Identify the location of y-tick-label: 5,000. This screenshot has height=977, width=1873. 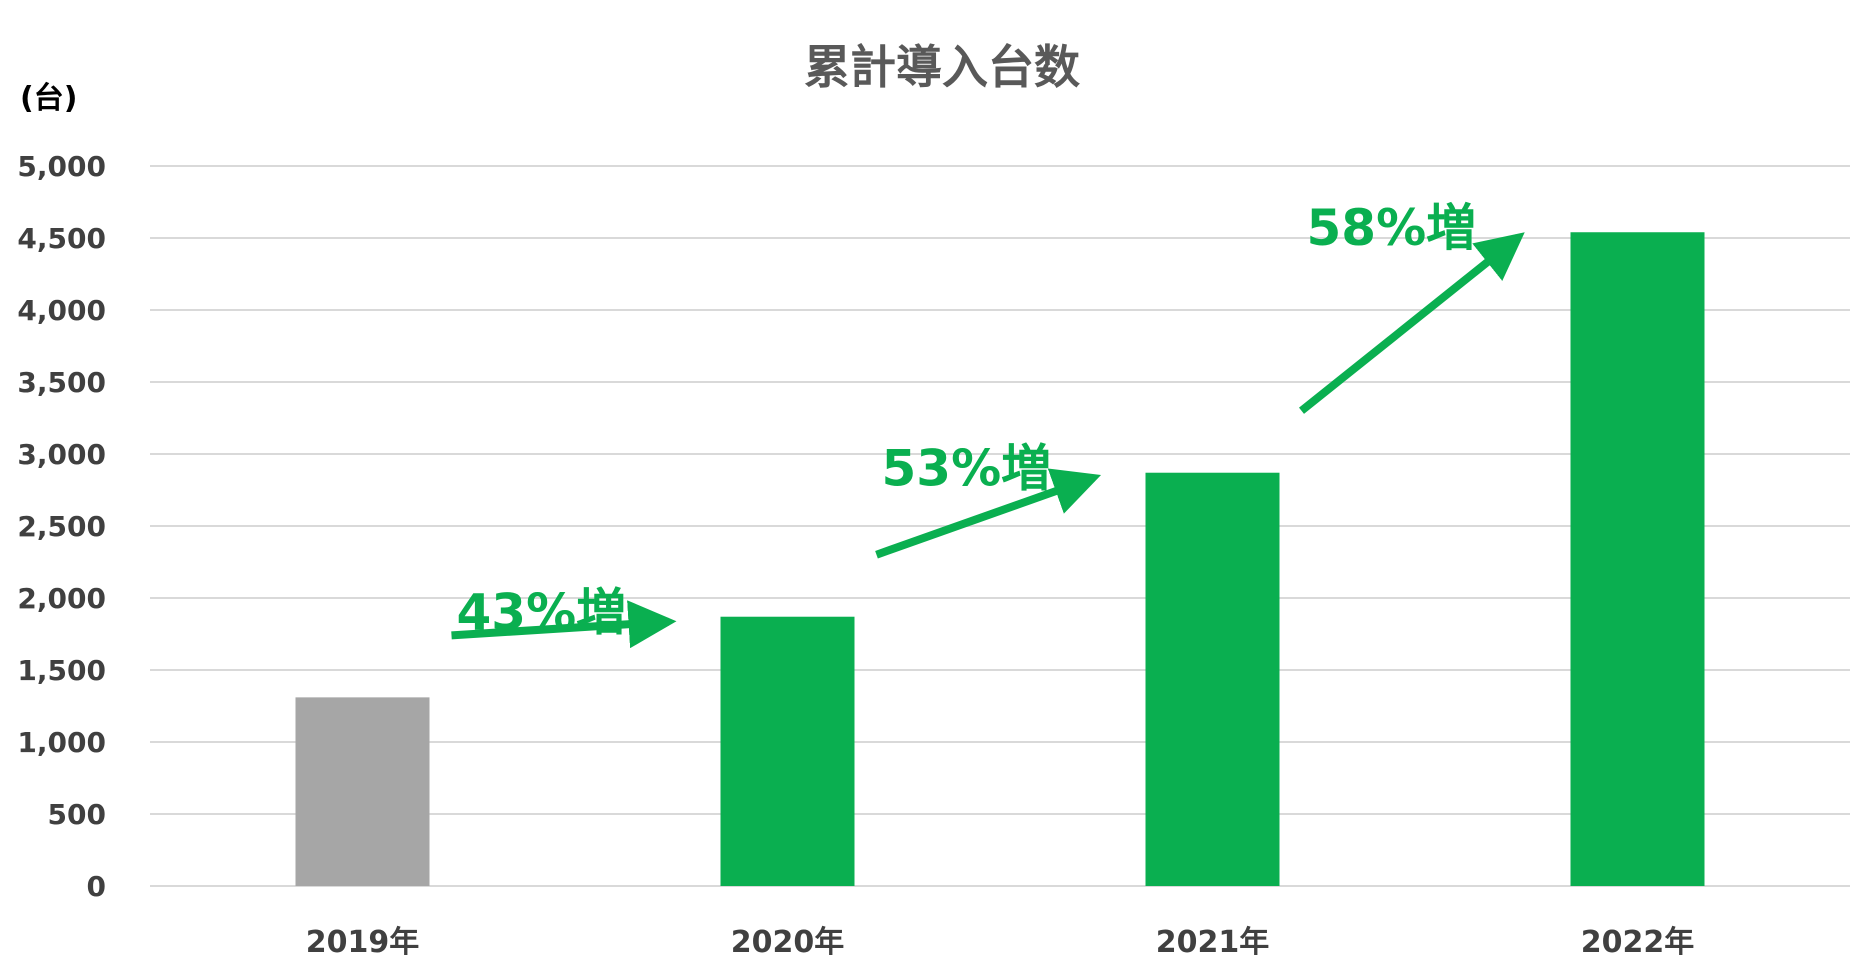
(61, 166).